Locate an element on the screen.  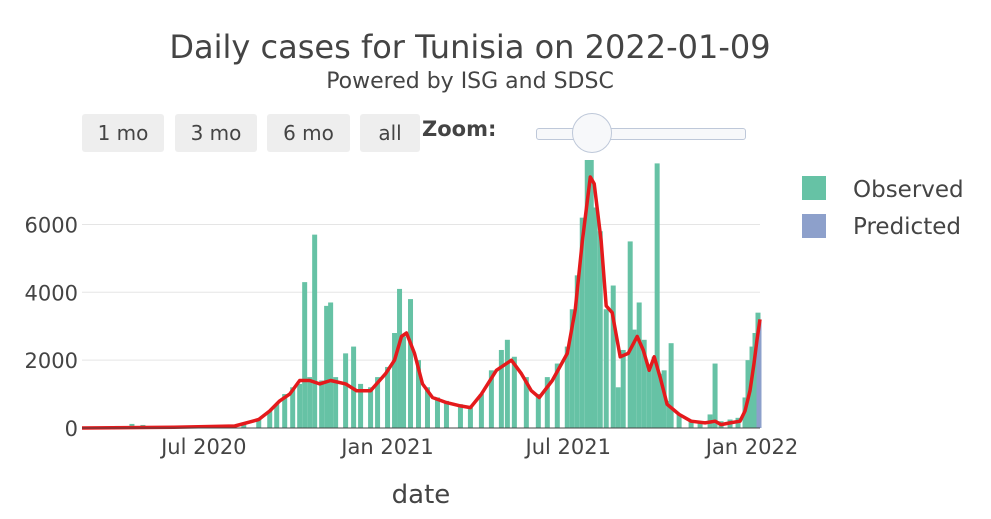
legend-label-predicted: Predicted is located at coordinates (907, 227).